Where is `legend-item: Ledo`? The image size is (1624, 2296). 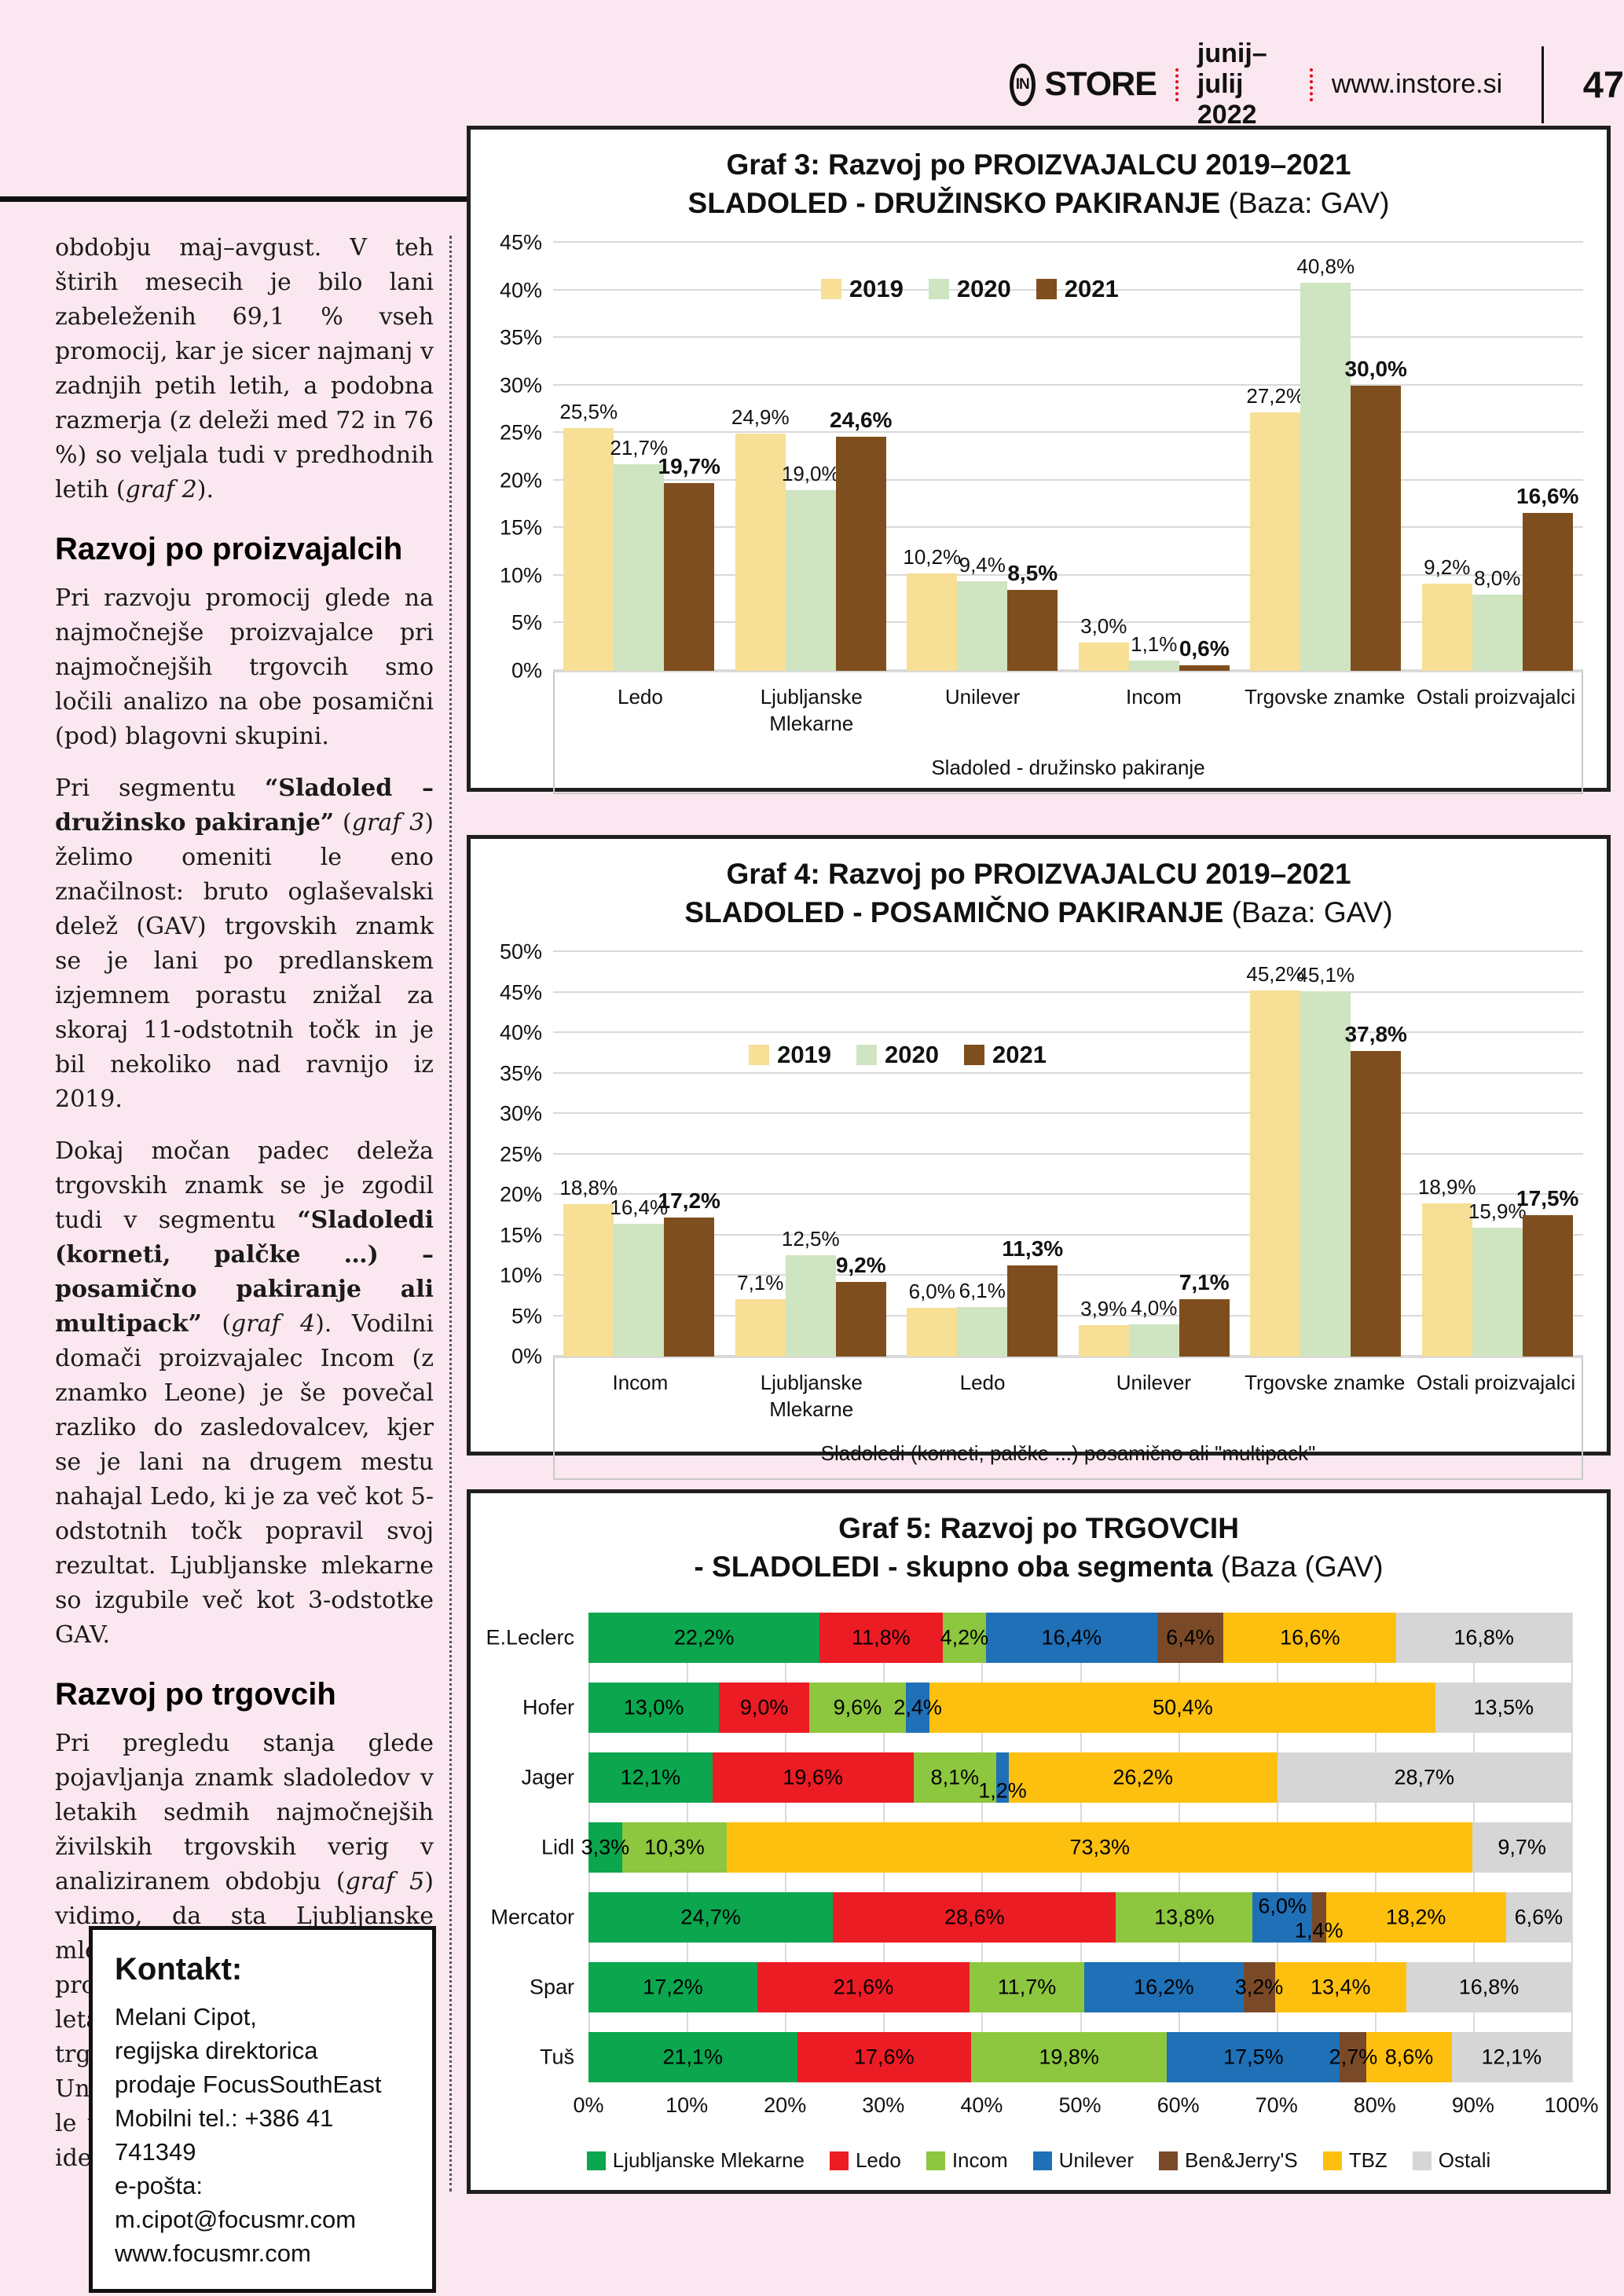 legend-item: Ledo is located at coordinates (865, 2160).